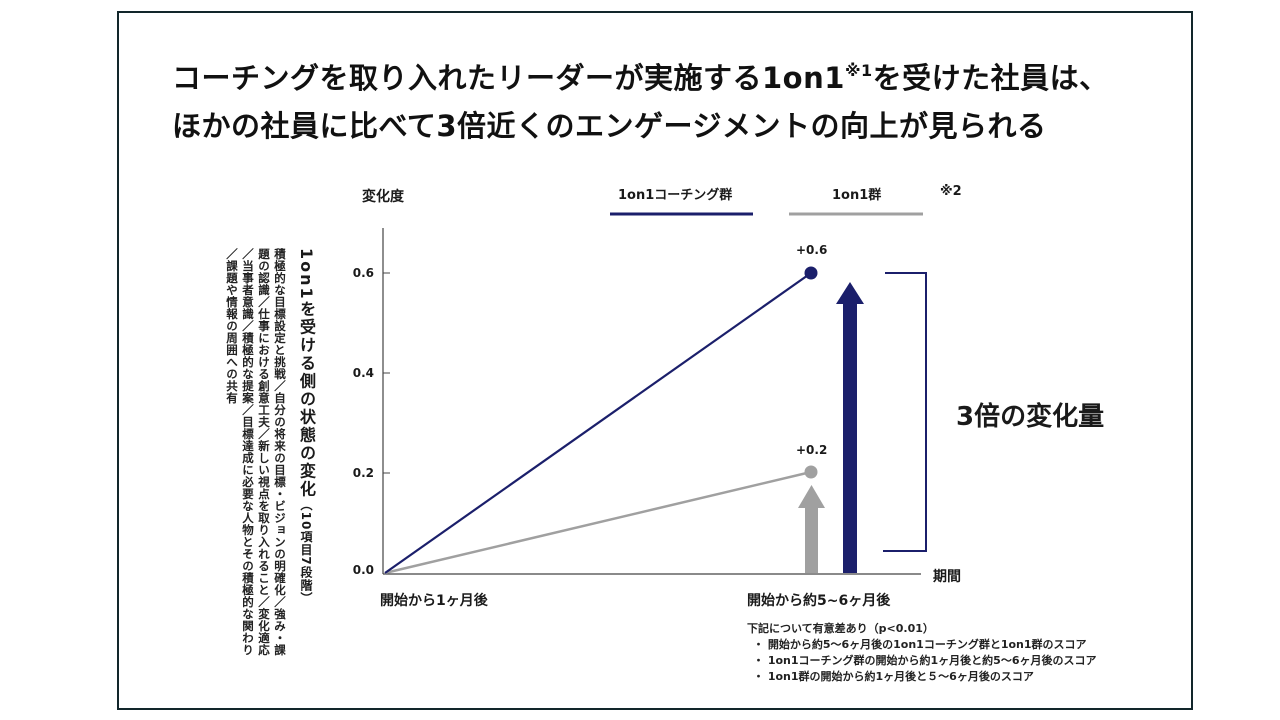 This screenshot has height=720, width=1280. What do you see at coordinates (905, 412) in the screenshot?
I see `comparison-bracket` at bounding box center [905, 412].